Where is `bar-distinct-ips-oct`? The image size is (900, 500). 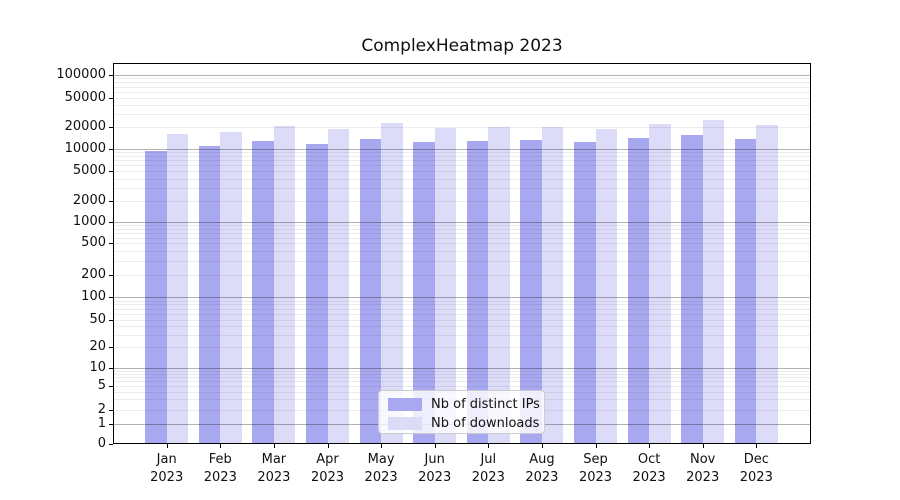 bar-distinct-ips-oct is located at coordinates (638, 291).